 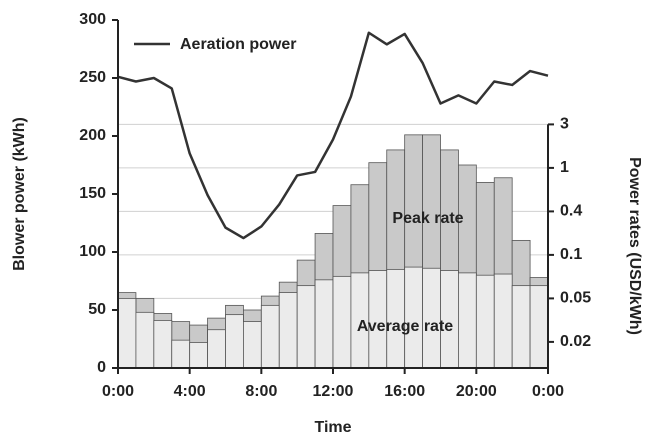 I want to click on x-axis-label: Time, so click(x=332, y=427).